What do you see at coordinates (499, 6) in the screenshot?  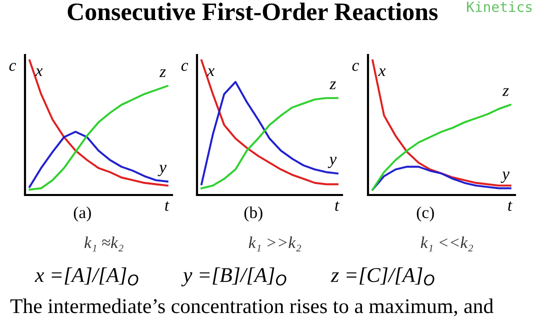 I see `text: Kinetics` at bounding box center [499, 6].